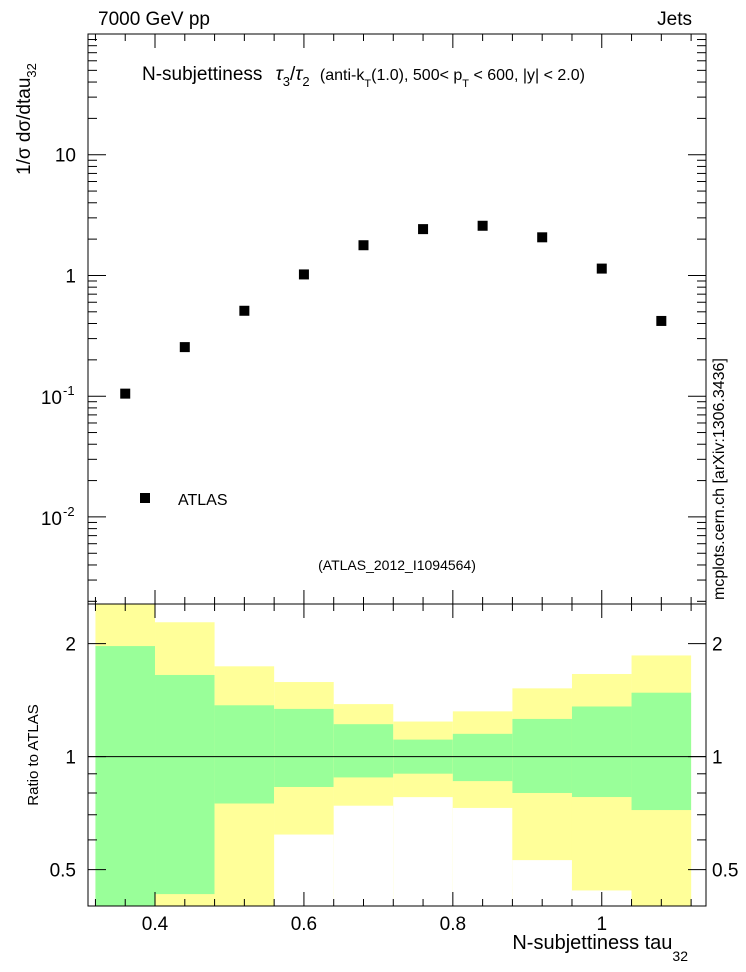 The width and height of the screenshot is (746, 972). I want to click on title-prefix: N-subjettiness, so click(202, 74).